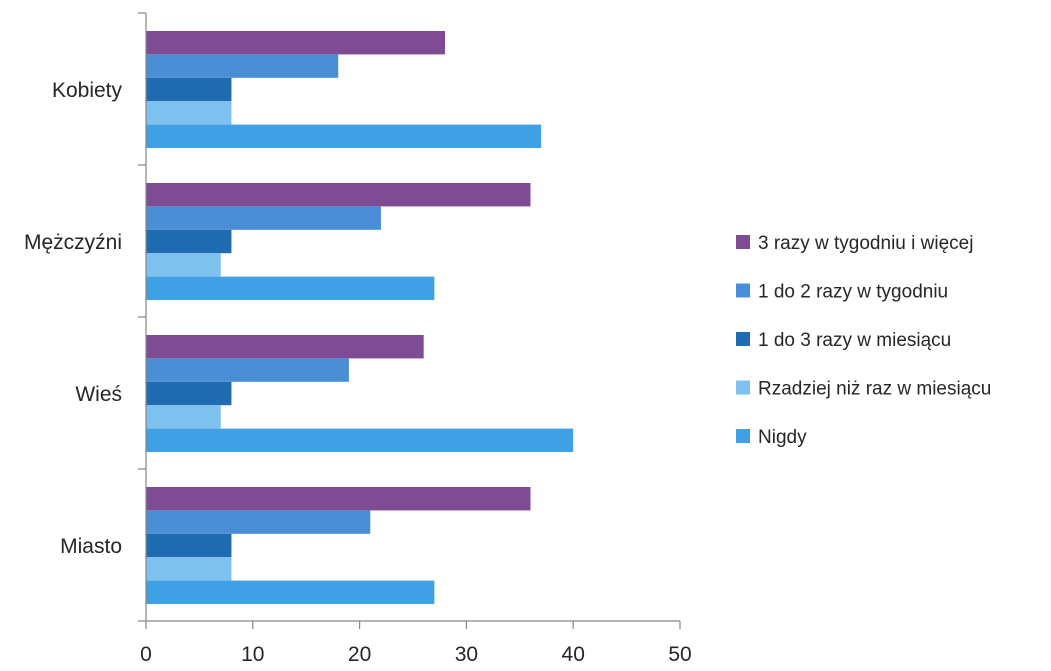 This screenshot has height=671, width=1051. What do you see at coordinates (679, 654) in the screenshot?
I see `x-tick-label: 50` at bounding box center [679, 654].